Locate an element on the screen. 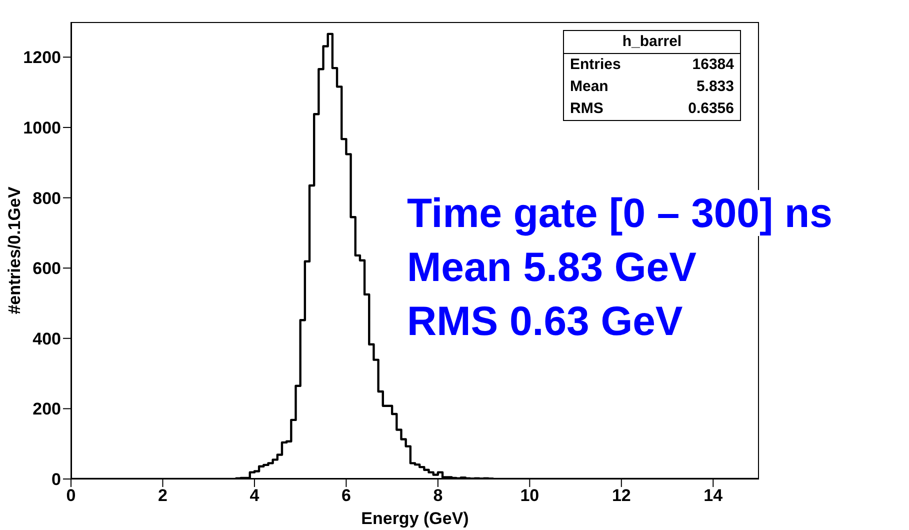 The height and width of the screenshot is (530, 909). annotation: RMS 0.63 GeV is located at coordinates (545, 321).